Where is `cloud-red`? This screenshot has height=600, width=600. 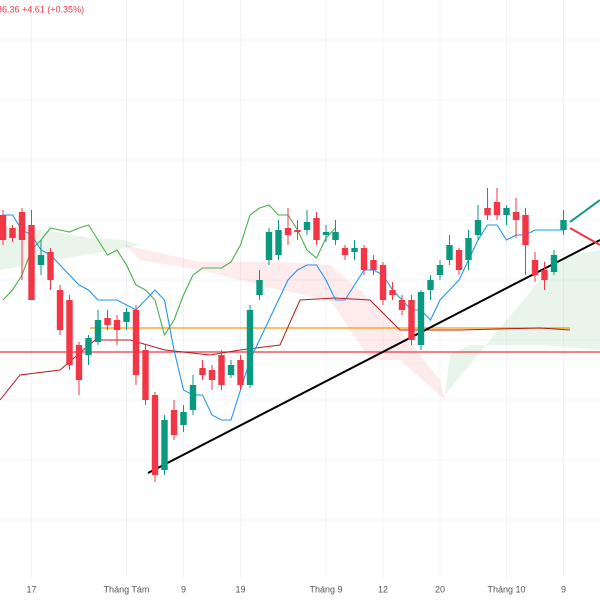 cloud-red is located at coordinates (285, 322).